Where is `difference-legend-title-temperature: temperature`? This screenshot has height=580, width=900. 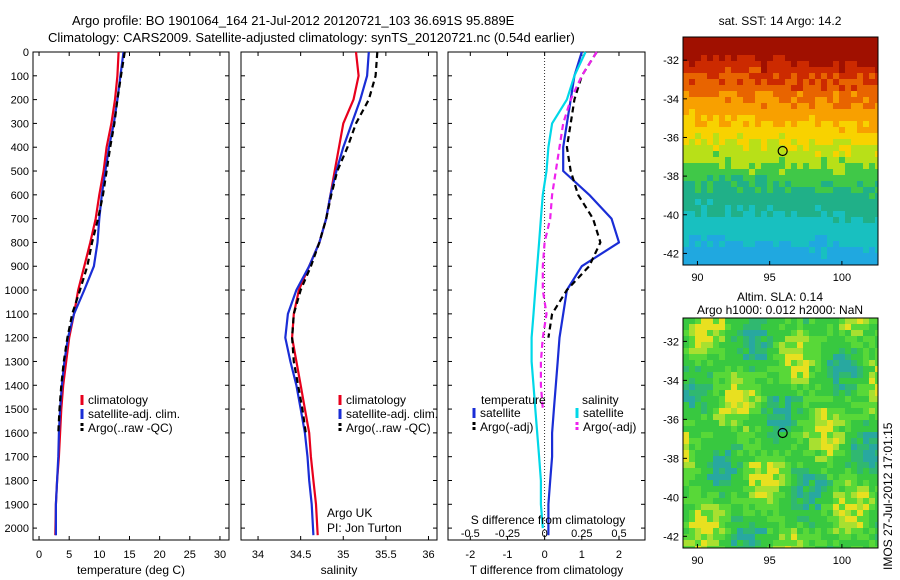
difference-legend-title-temperature: temperature is located at coordinates (513, 400).